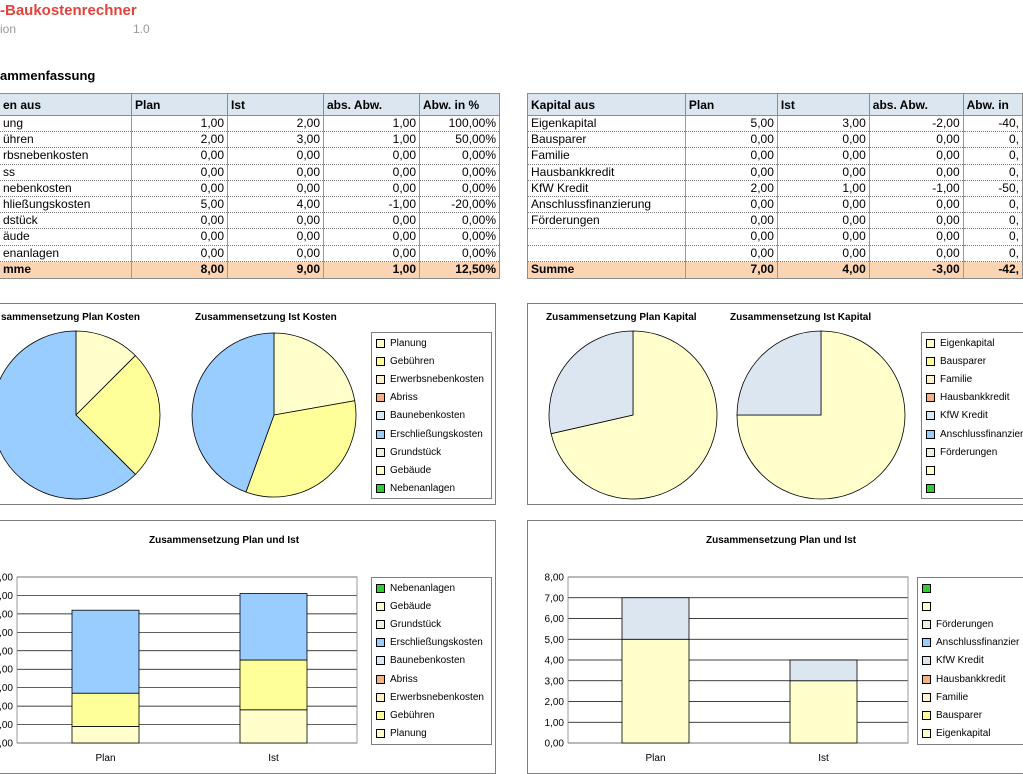 Image resolution: width=1023 pixels, height=774 pixels. I want to click on kosten-cell: mme, so click(66, 270).